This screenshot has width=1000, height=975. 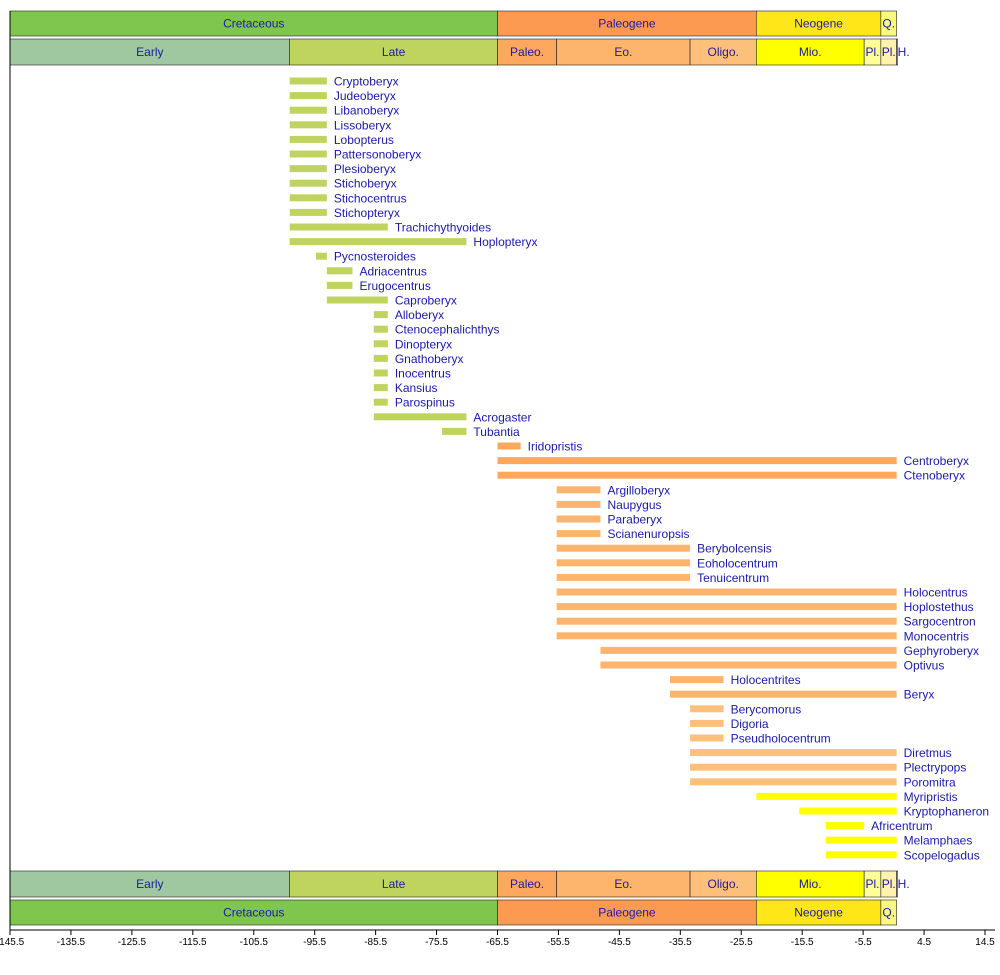 I want to click on taxon-label: Melamphaes, so click(x=938, y=841).